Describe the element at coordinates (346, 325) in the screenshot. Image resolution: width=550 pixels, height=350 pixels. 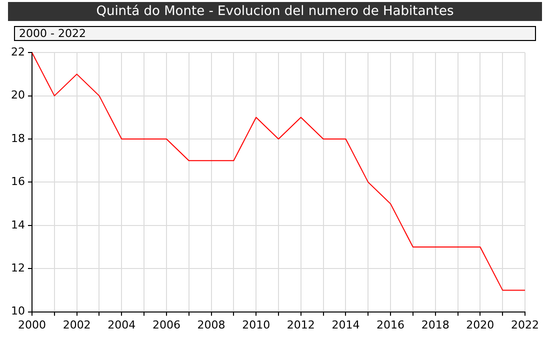
I see `x-tick-label: 2014` at that location.